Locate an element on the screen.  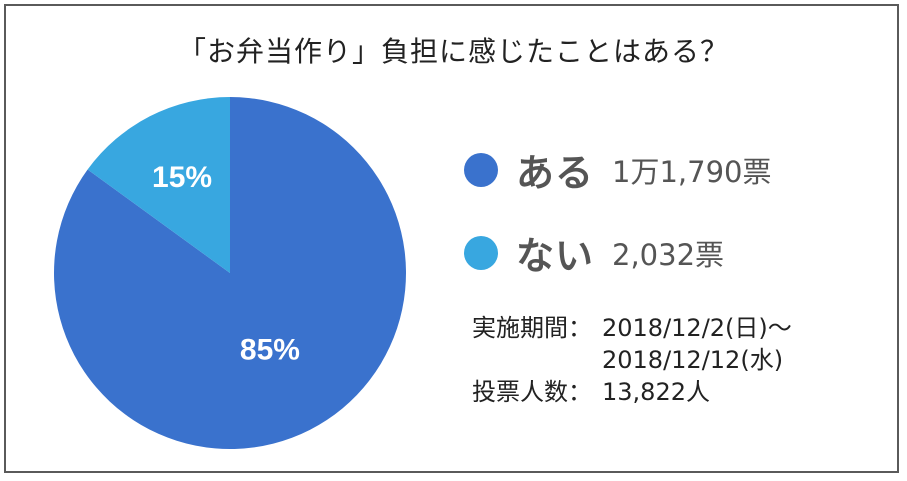
pie-label-1: 15% is located at coordinates (182, 177).